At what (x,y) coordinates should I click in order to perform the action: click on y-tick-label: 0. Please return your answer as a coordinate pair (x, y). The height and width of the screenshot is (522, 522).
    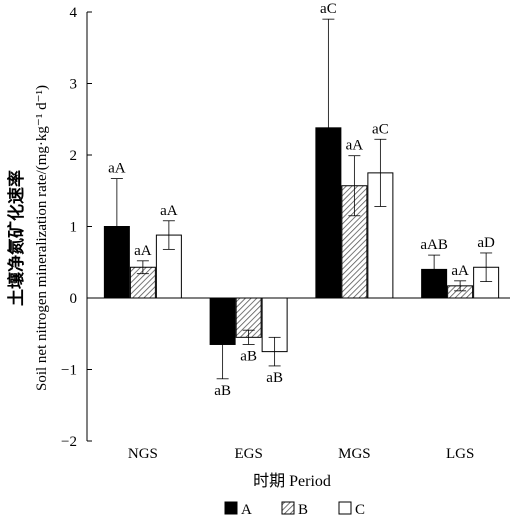
    Looking at the image, I should click on (74, 299).